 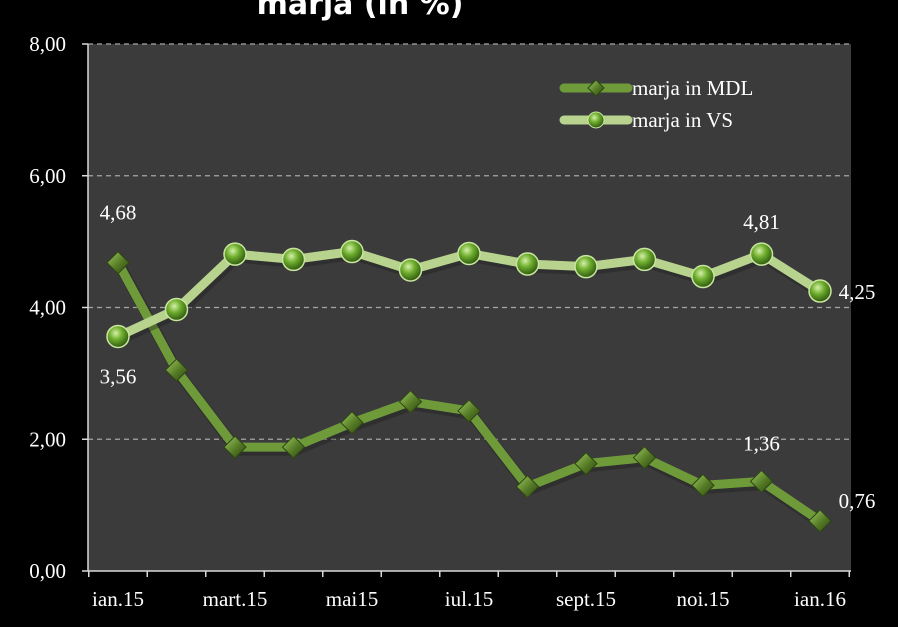 What do you see at coordinates (682, 120) in the screenshot?
I see `legend-entry-label: marja in VS` at bounding box center [682, 120].